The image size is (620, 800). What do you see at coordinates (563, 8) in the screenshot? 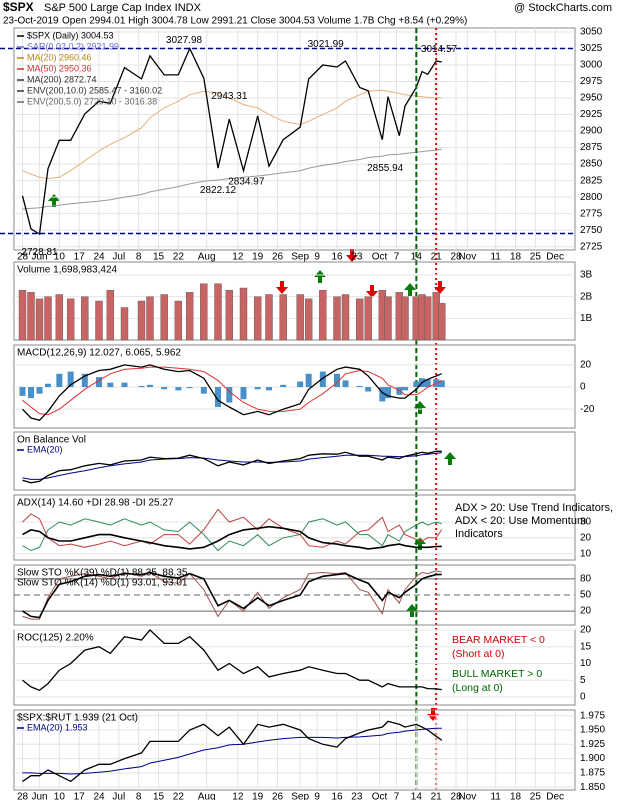
I see `site: @ StockCharts.com` at bounding box center [563, 8].